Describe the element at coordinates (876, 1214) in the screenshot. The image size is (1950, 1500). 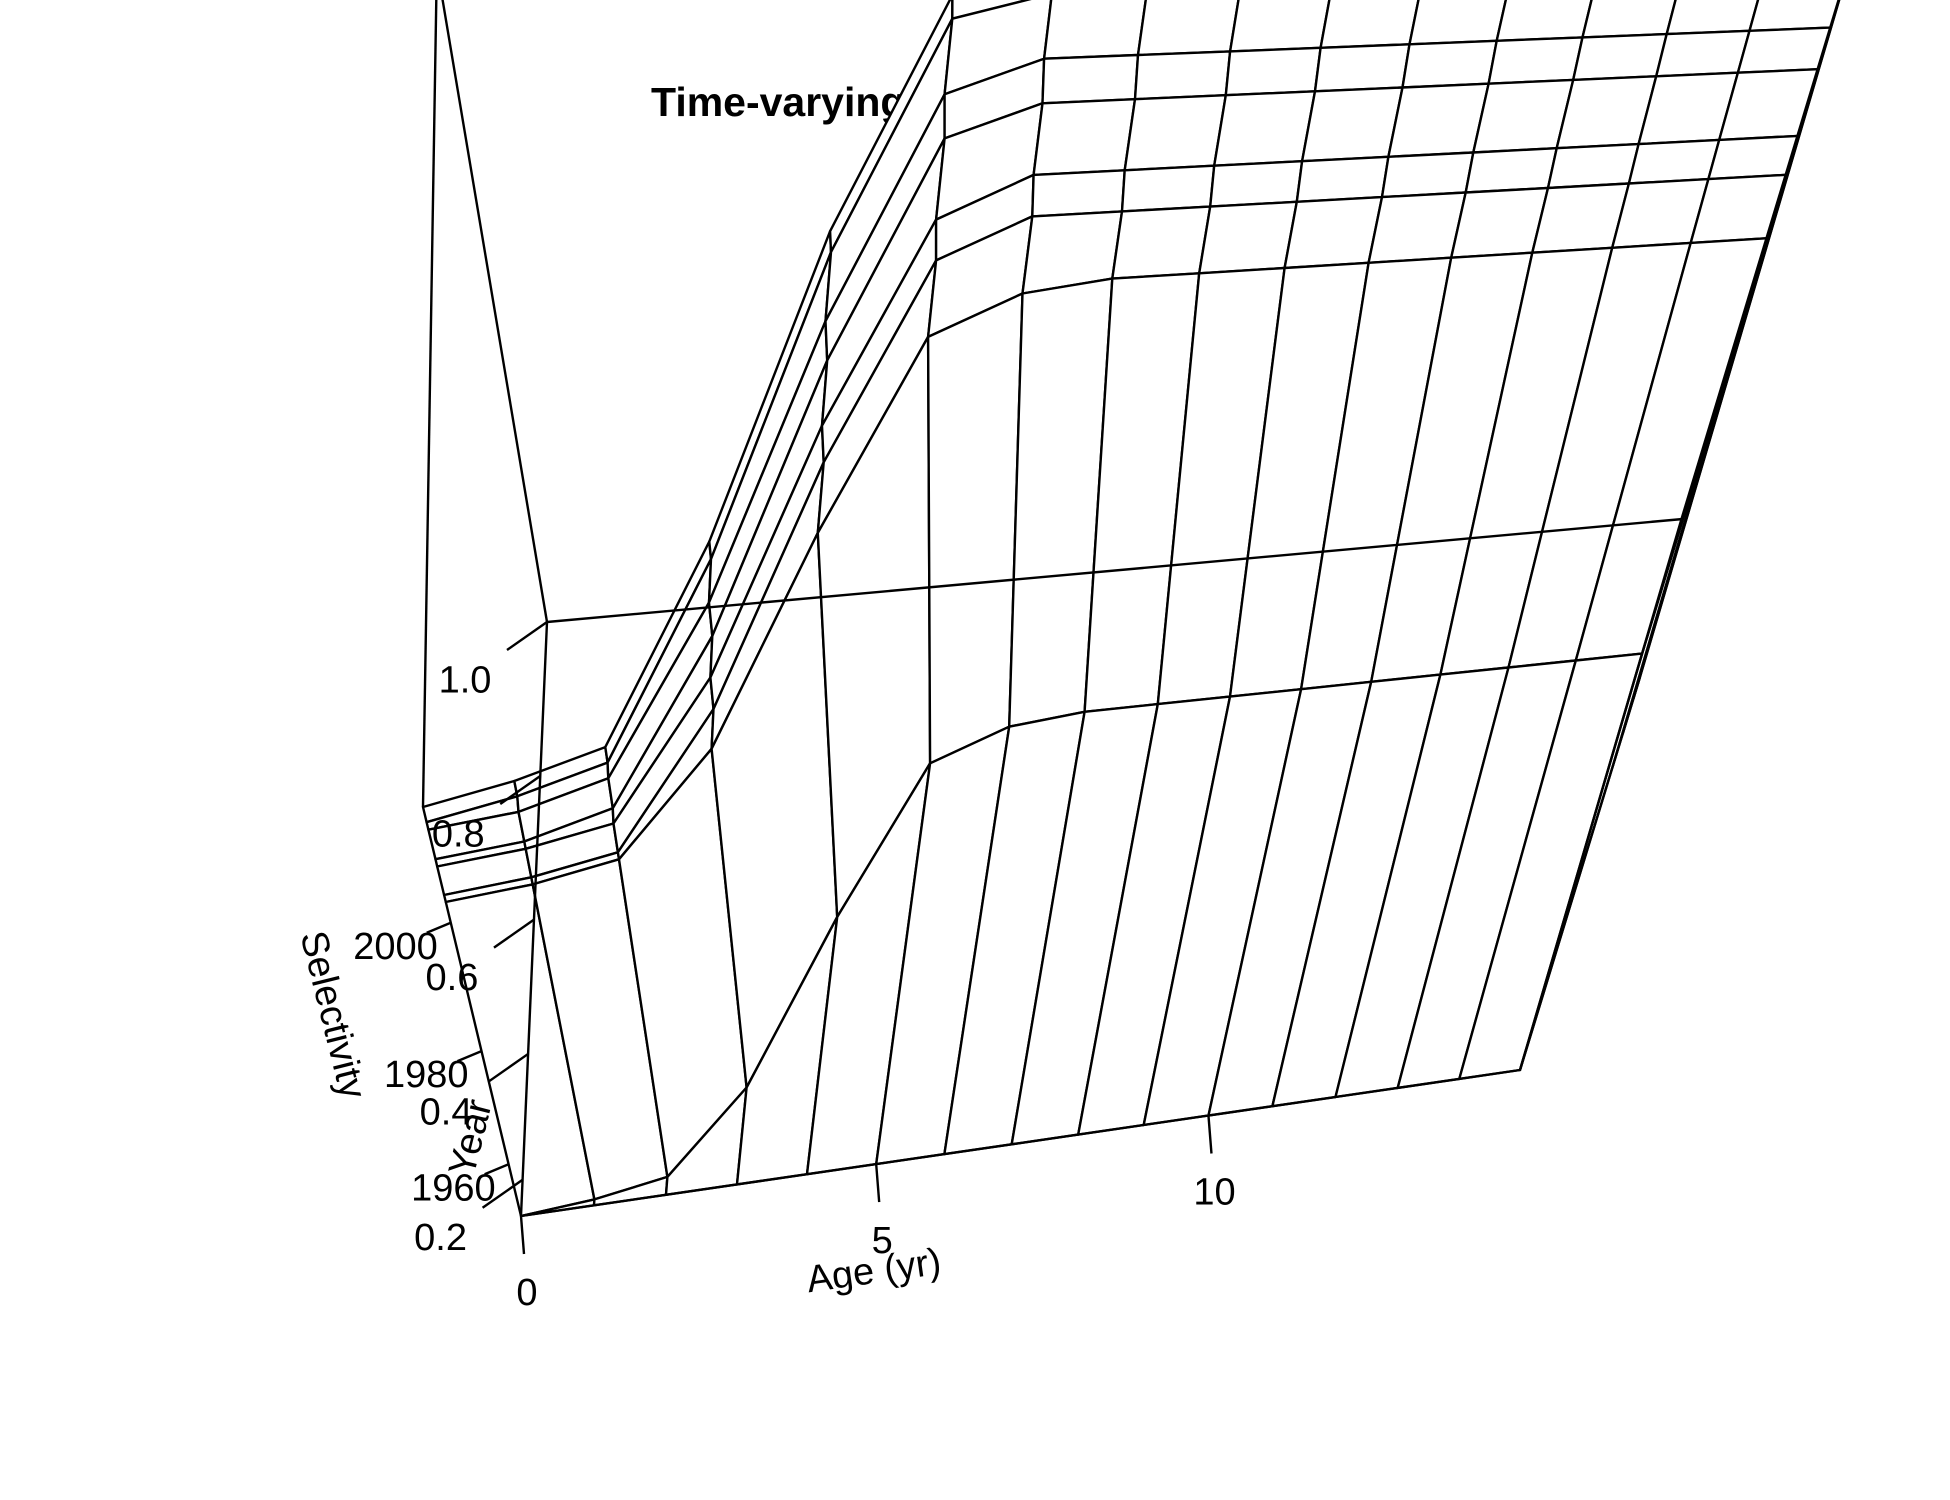
I see `x-axis-age: 0 5 10` at that location.